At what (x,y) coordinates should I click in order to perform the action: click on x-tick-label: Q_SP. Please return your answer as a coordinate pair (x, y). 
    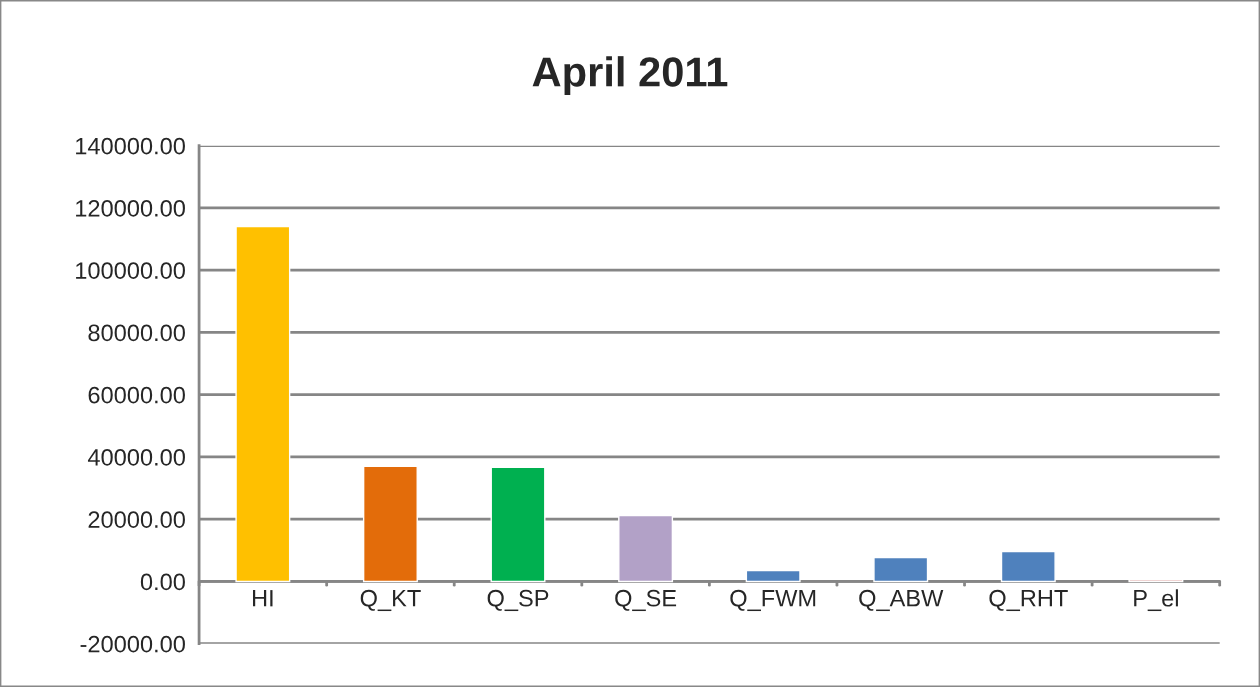
    Looking at the image, I should click on (518, 600).